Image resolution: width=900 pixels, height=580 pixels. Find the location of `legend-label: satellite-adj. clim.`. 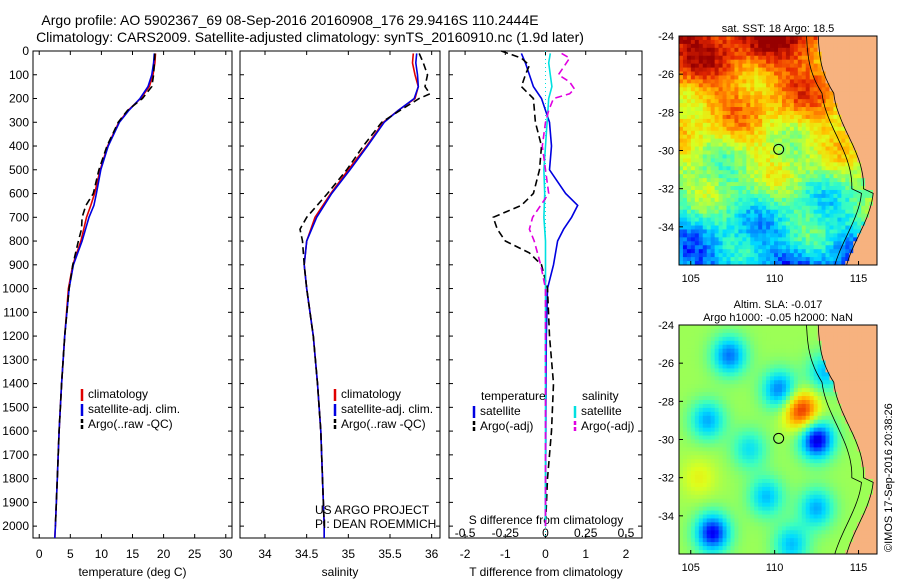

legend-label: satellite-adj. clim. is located at coordinates (387, 409).